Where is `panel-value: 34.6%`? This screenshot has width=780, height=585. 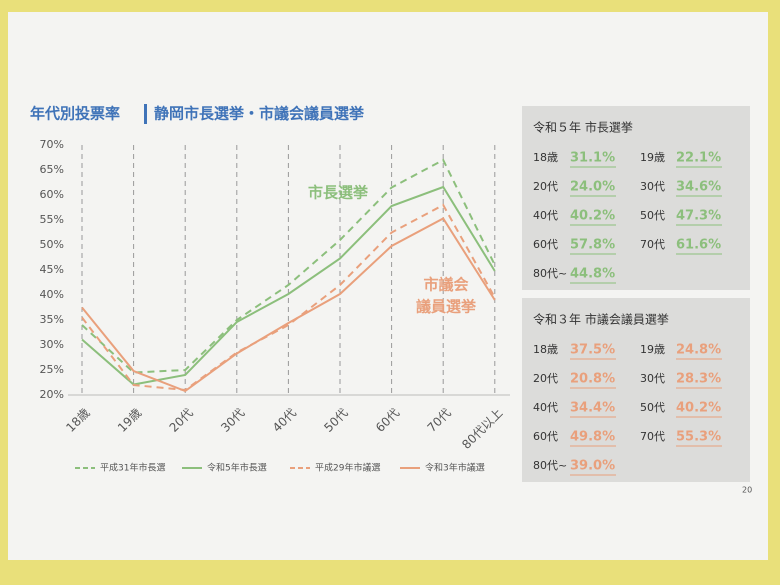
panel-value: 34.6% is located at coordinates (698, 187).